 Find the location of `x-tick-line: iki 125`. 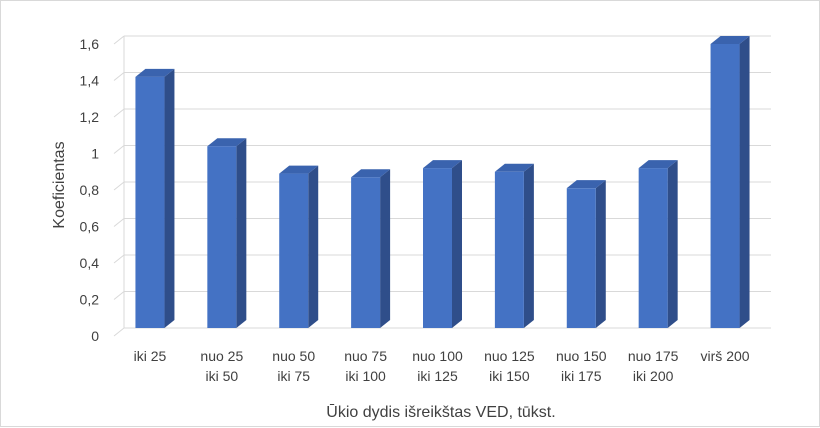

x-tick-line: iki 125 is located at coordinates (437, 376).